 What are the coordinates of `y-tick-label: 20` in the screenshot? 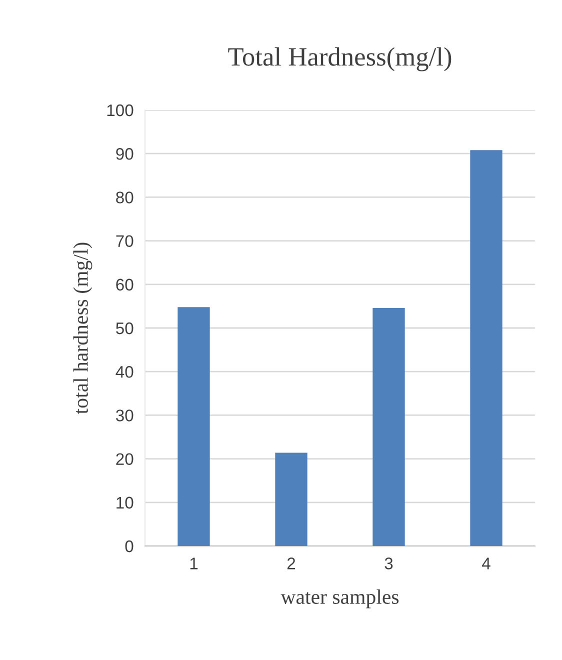 It's located at (125, 459).